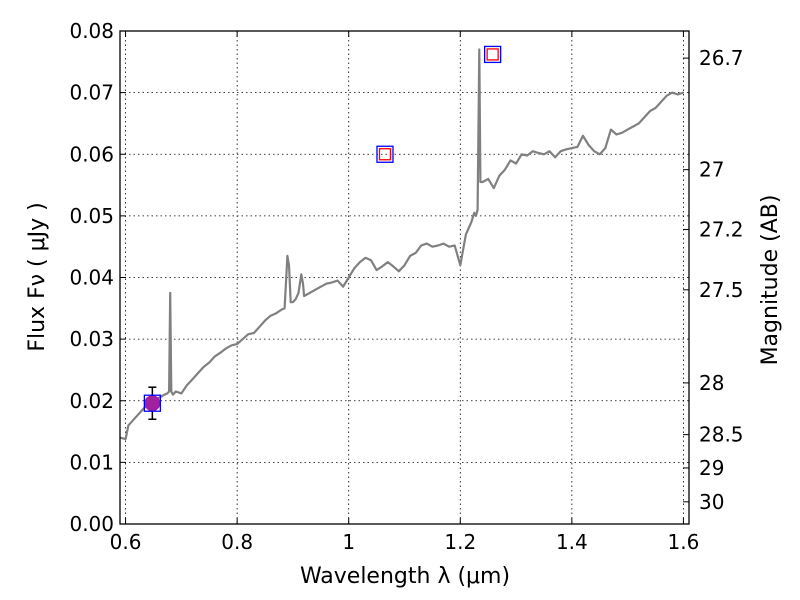  What do you see at coordinates (91, 401) in the screenshot?
I see `y-tick-label: 0.02` at bounding box center [91, 401].